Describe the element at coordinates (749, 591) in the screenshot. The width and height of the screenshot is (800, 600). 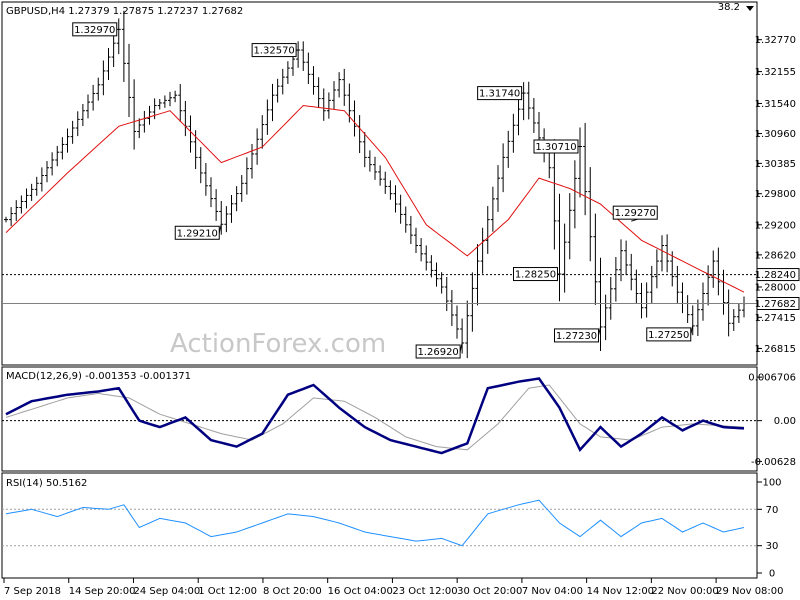
I see `time-tick-label: 29 Nov 08:00` at that location.